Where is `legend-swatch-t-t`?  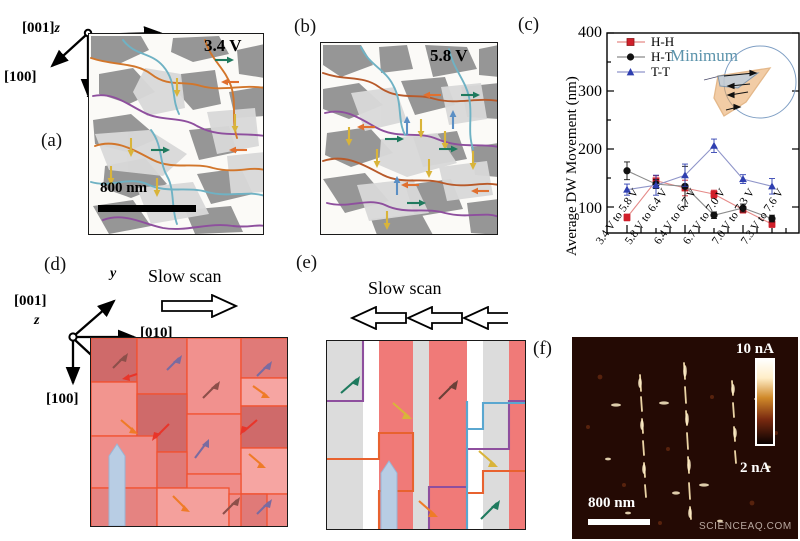
legend-swatch-t-t is located at coordinates (631, 71).